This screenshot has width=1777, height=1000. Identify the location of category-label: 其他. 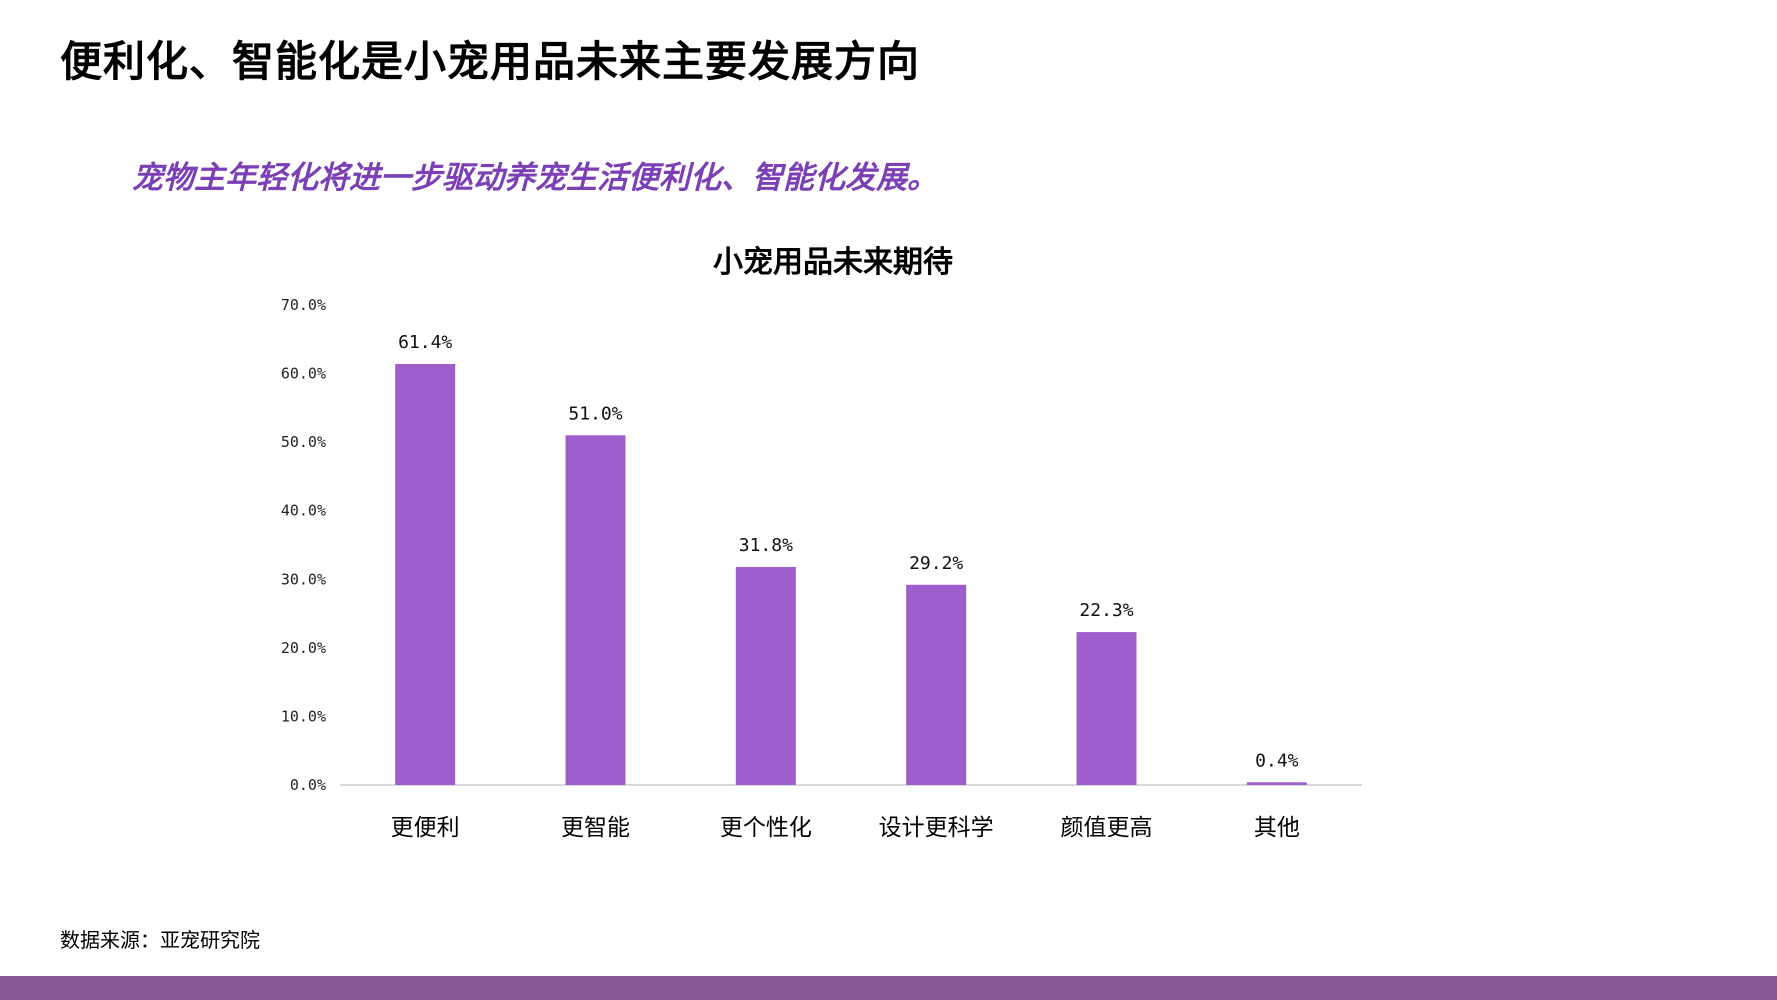
(1277, 828).